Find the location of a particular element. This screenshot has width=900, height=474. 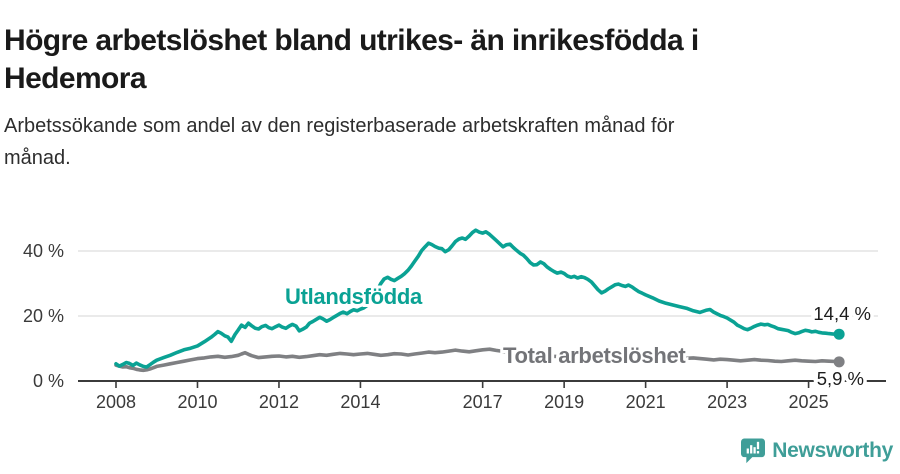

x-tick-label: 2017 is located at coordinates (483, 402).